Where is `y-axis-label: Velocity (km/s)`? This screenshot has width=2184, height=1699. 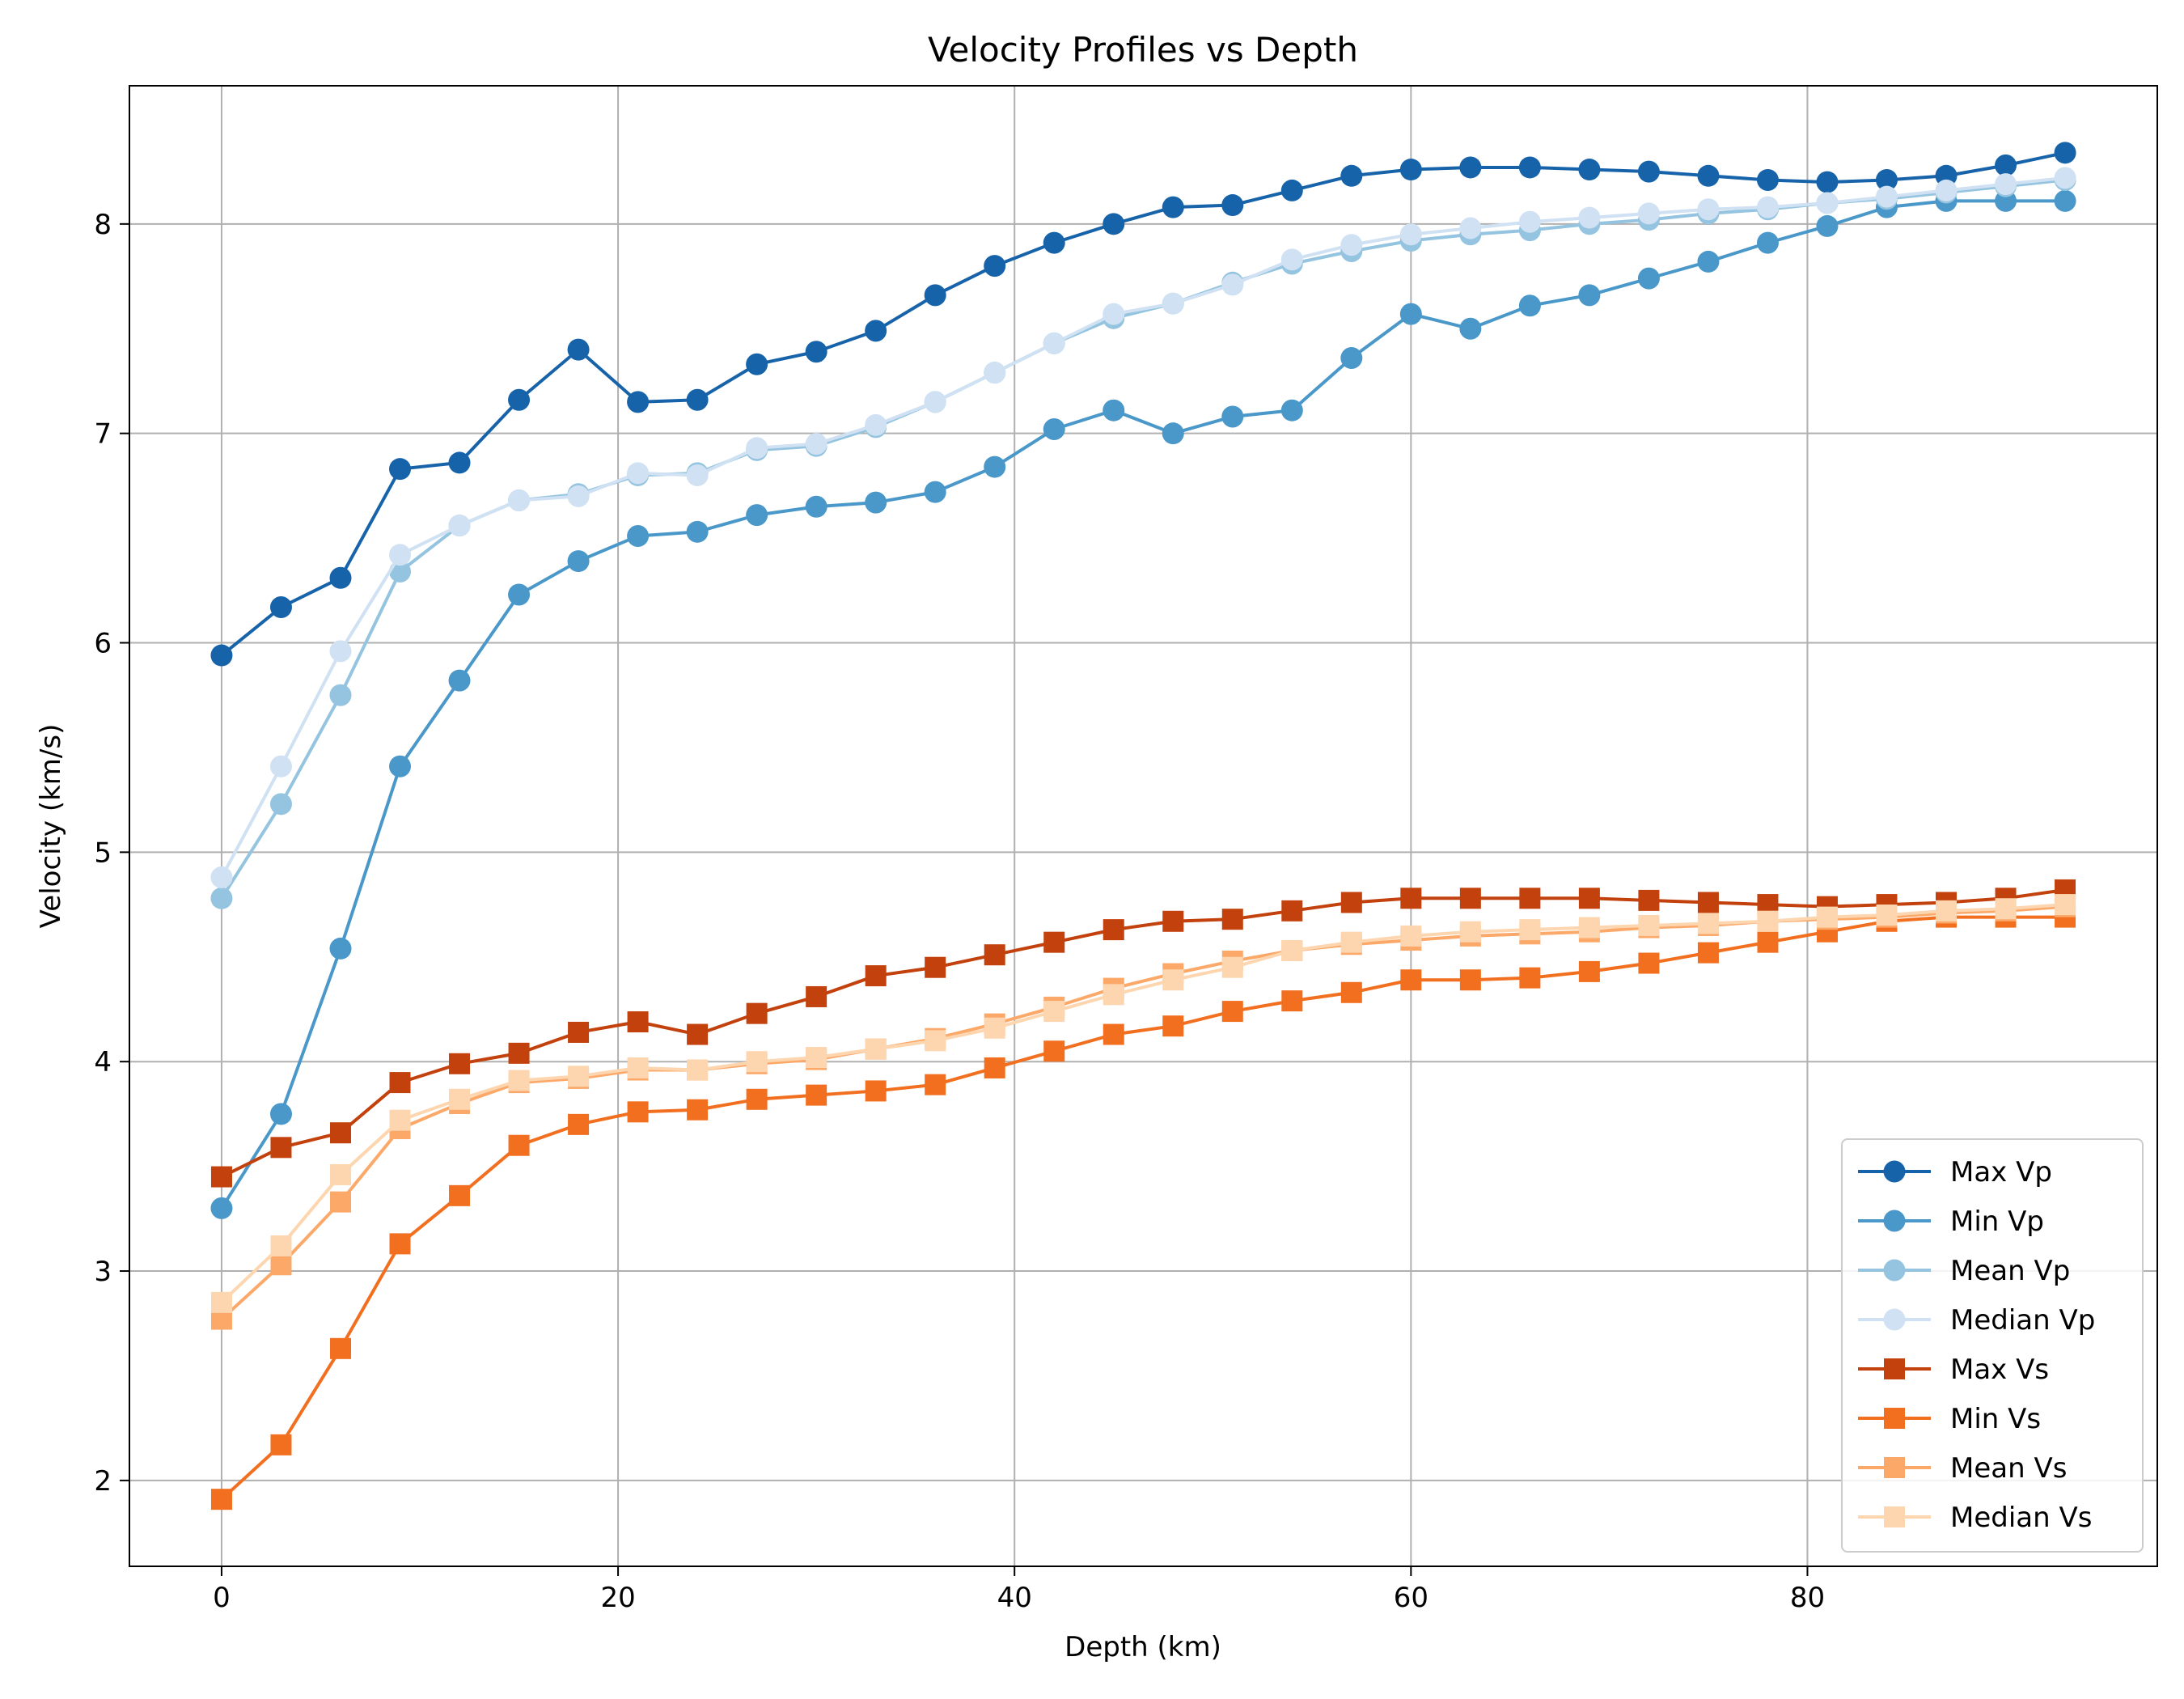 y-axis-label: Velocity (km/s) is located at coordinates (51, 826).